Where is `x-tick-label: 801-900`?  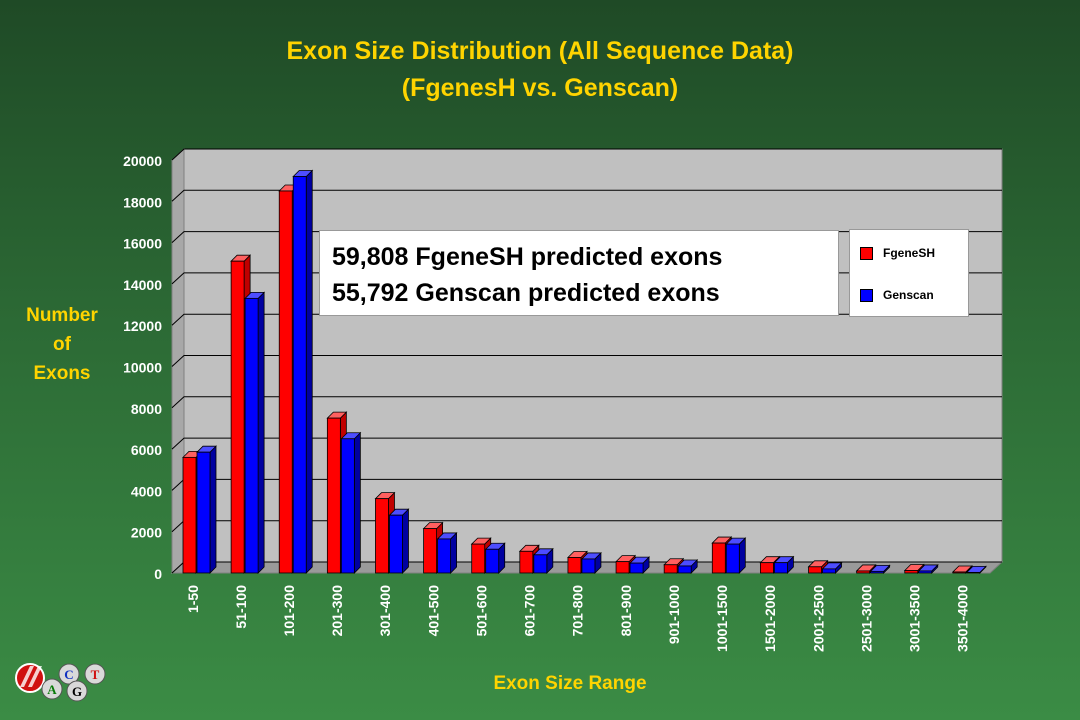
x-tick-label: 801-900 is located at coordinates (626, 611).